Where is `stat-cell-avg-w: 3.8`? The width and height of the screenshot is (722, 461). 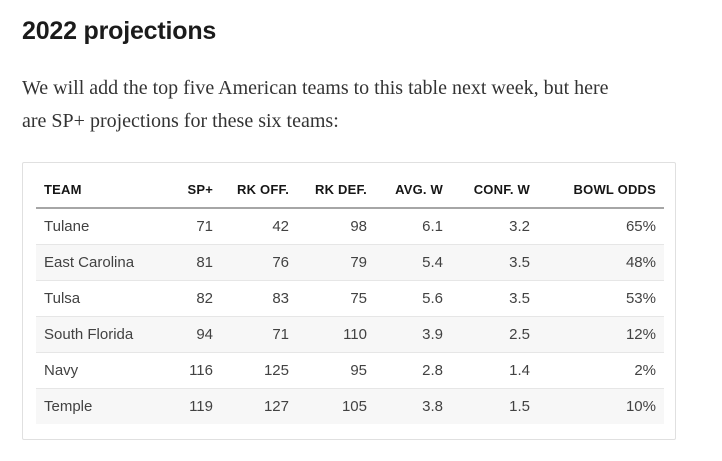
stat-cell-avg-w: 3.8 is located at coordinates (413, 406).